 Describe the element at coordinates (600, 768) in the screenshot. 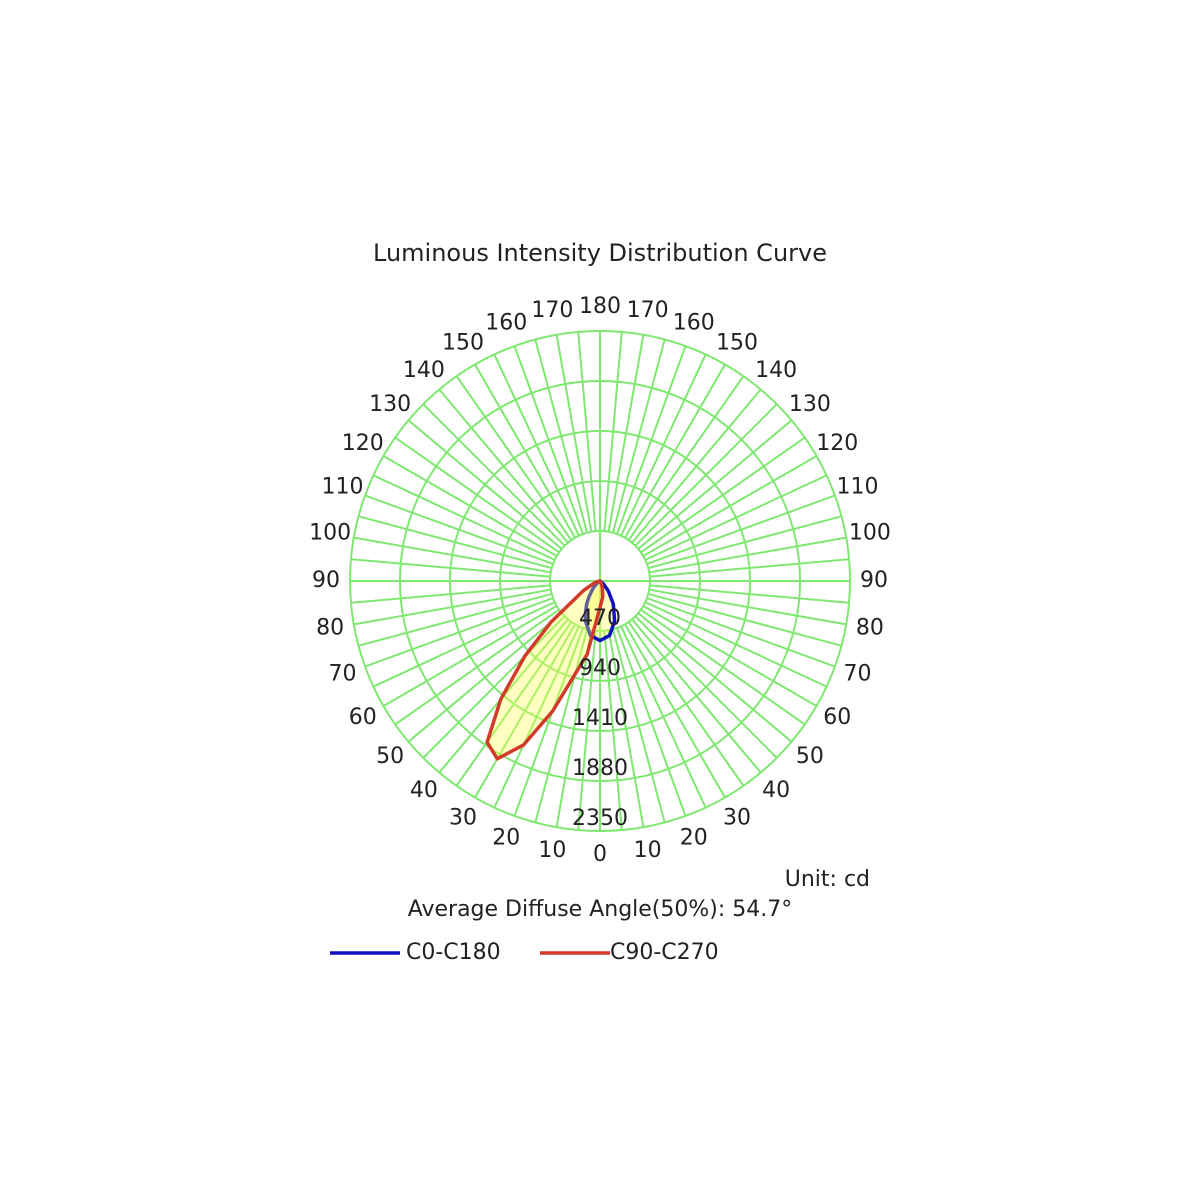

I see `r-tick-label: 1880` at that location.